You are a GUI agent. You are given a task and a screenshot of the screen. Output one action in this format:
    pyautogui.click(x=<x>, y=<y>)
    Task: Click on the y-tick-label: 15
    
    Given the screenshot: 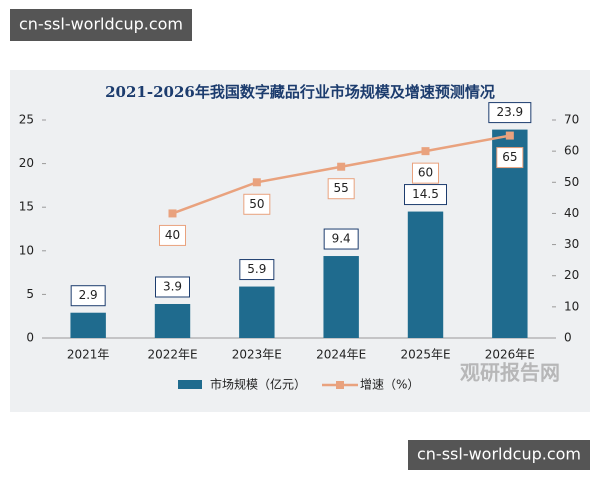 What is the action you would take?
    pyautogui.click(x=26, y=207)
    